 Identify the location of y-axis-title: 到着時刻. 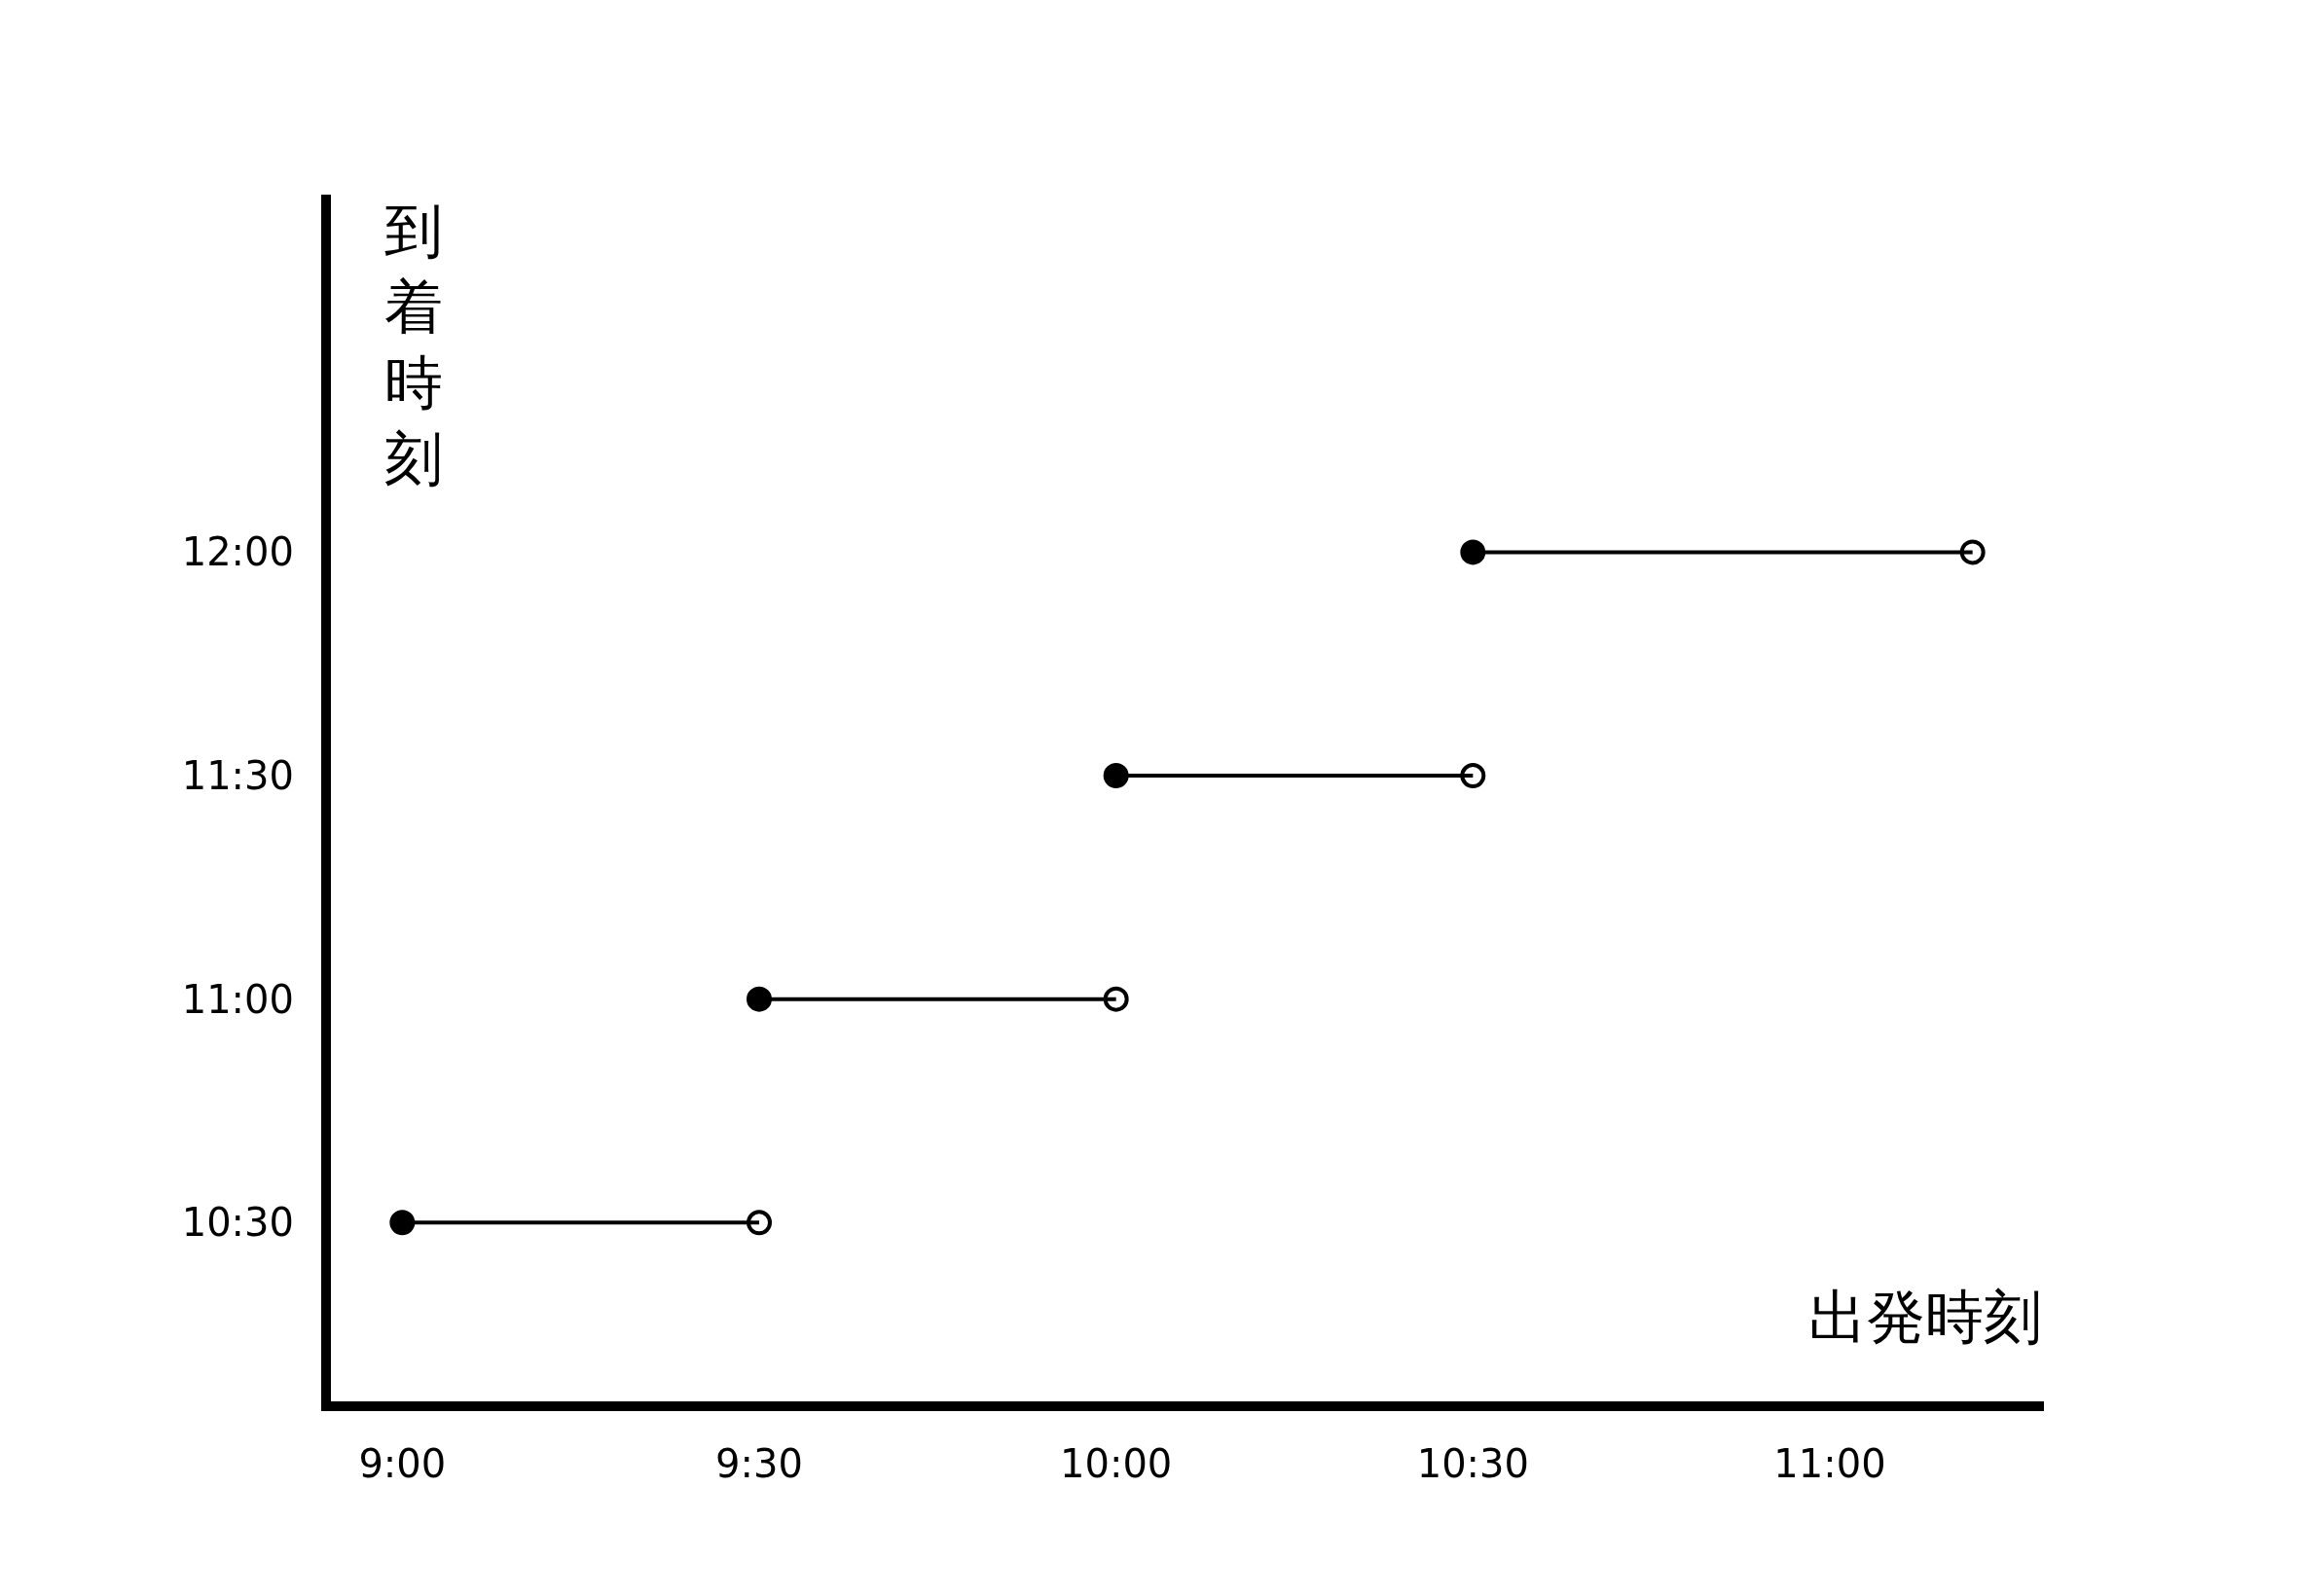
(414, 344).